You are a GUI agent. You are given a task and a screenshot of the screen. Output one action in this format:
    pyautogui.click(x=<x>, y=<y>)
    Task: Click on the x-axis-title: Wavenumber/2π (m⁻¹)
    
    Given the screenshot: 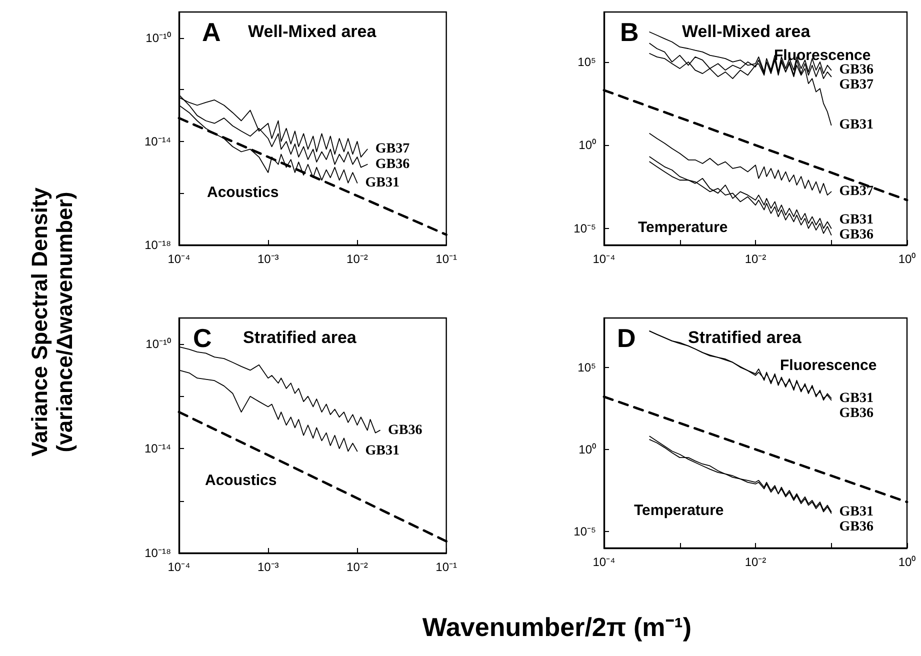 What is the action you would take?
    pyautogui.click(x=557, y=627)
    